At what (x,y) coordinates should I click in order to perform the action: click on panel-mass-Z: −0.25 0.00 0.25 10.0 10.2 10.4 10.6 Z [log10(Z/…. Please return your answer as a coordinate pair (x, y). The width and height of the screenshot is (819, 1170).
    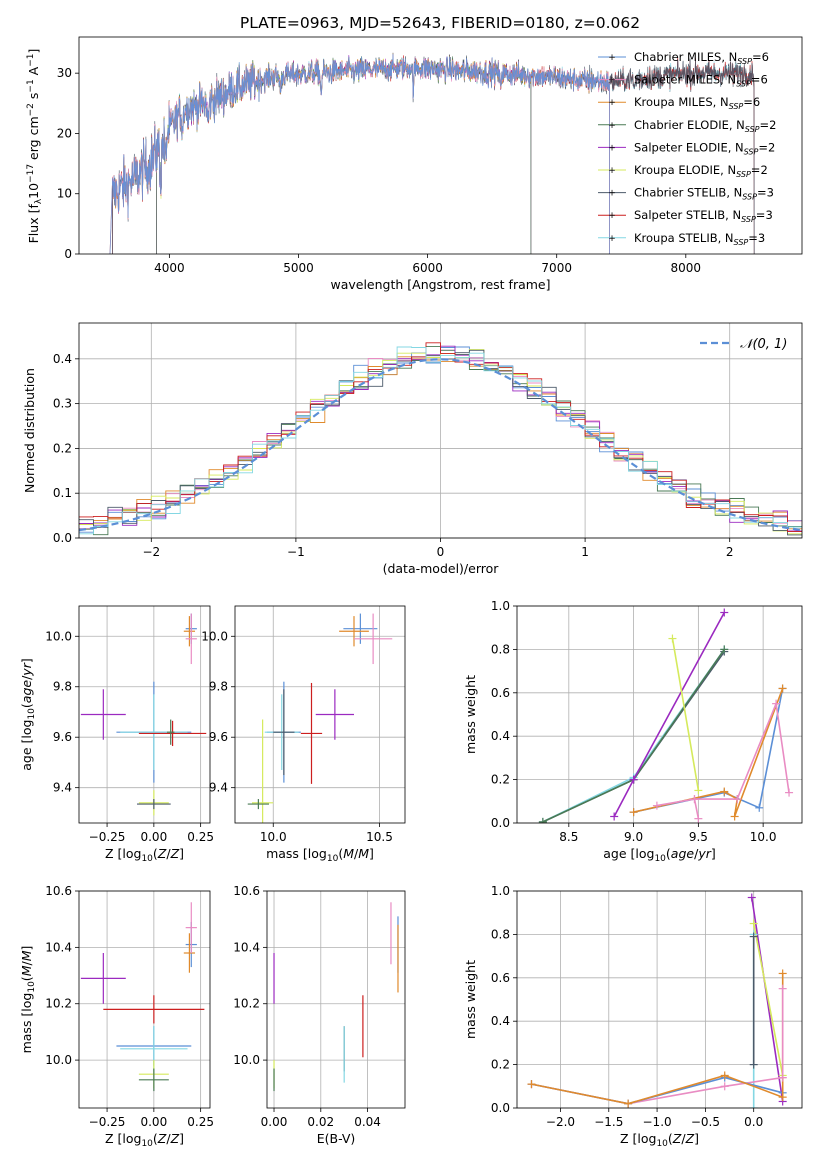
    Looking at the image, I should click on (116, 1016).